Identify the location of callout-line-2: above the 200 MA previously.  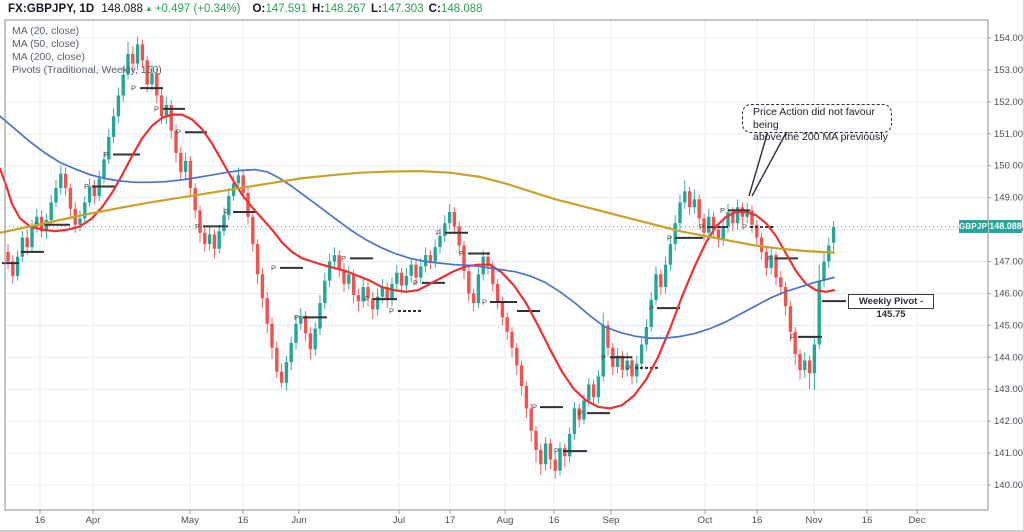
(820, 137).